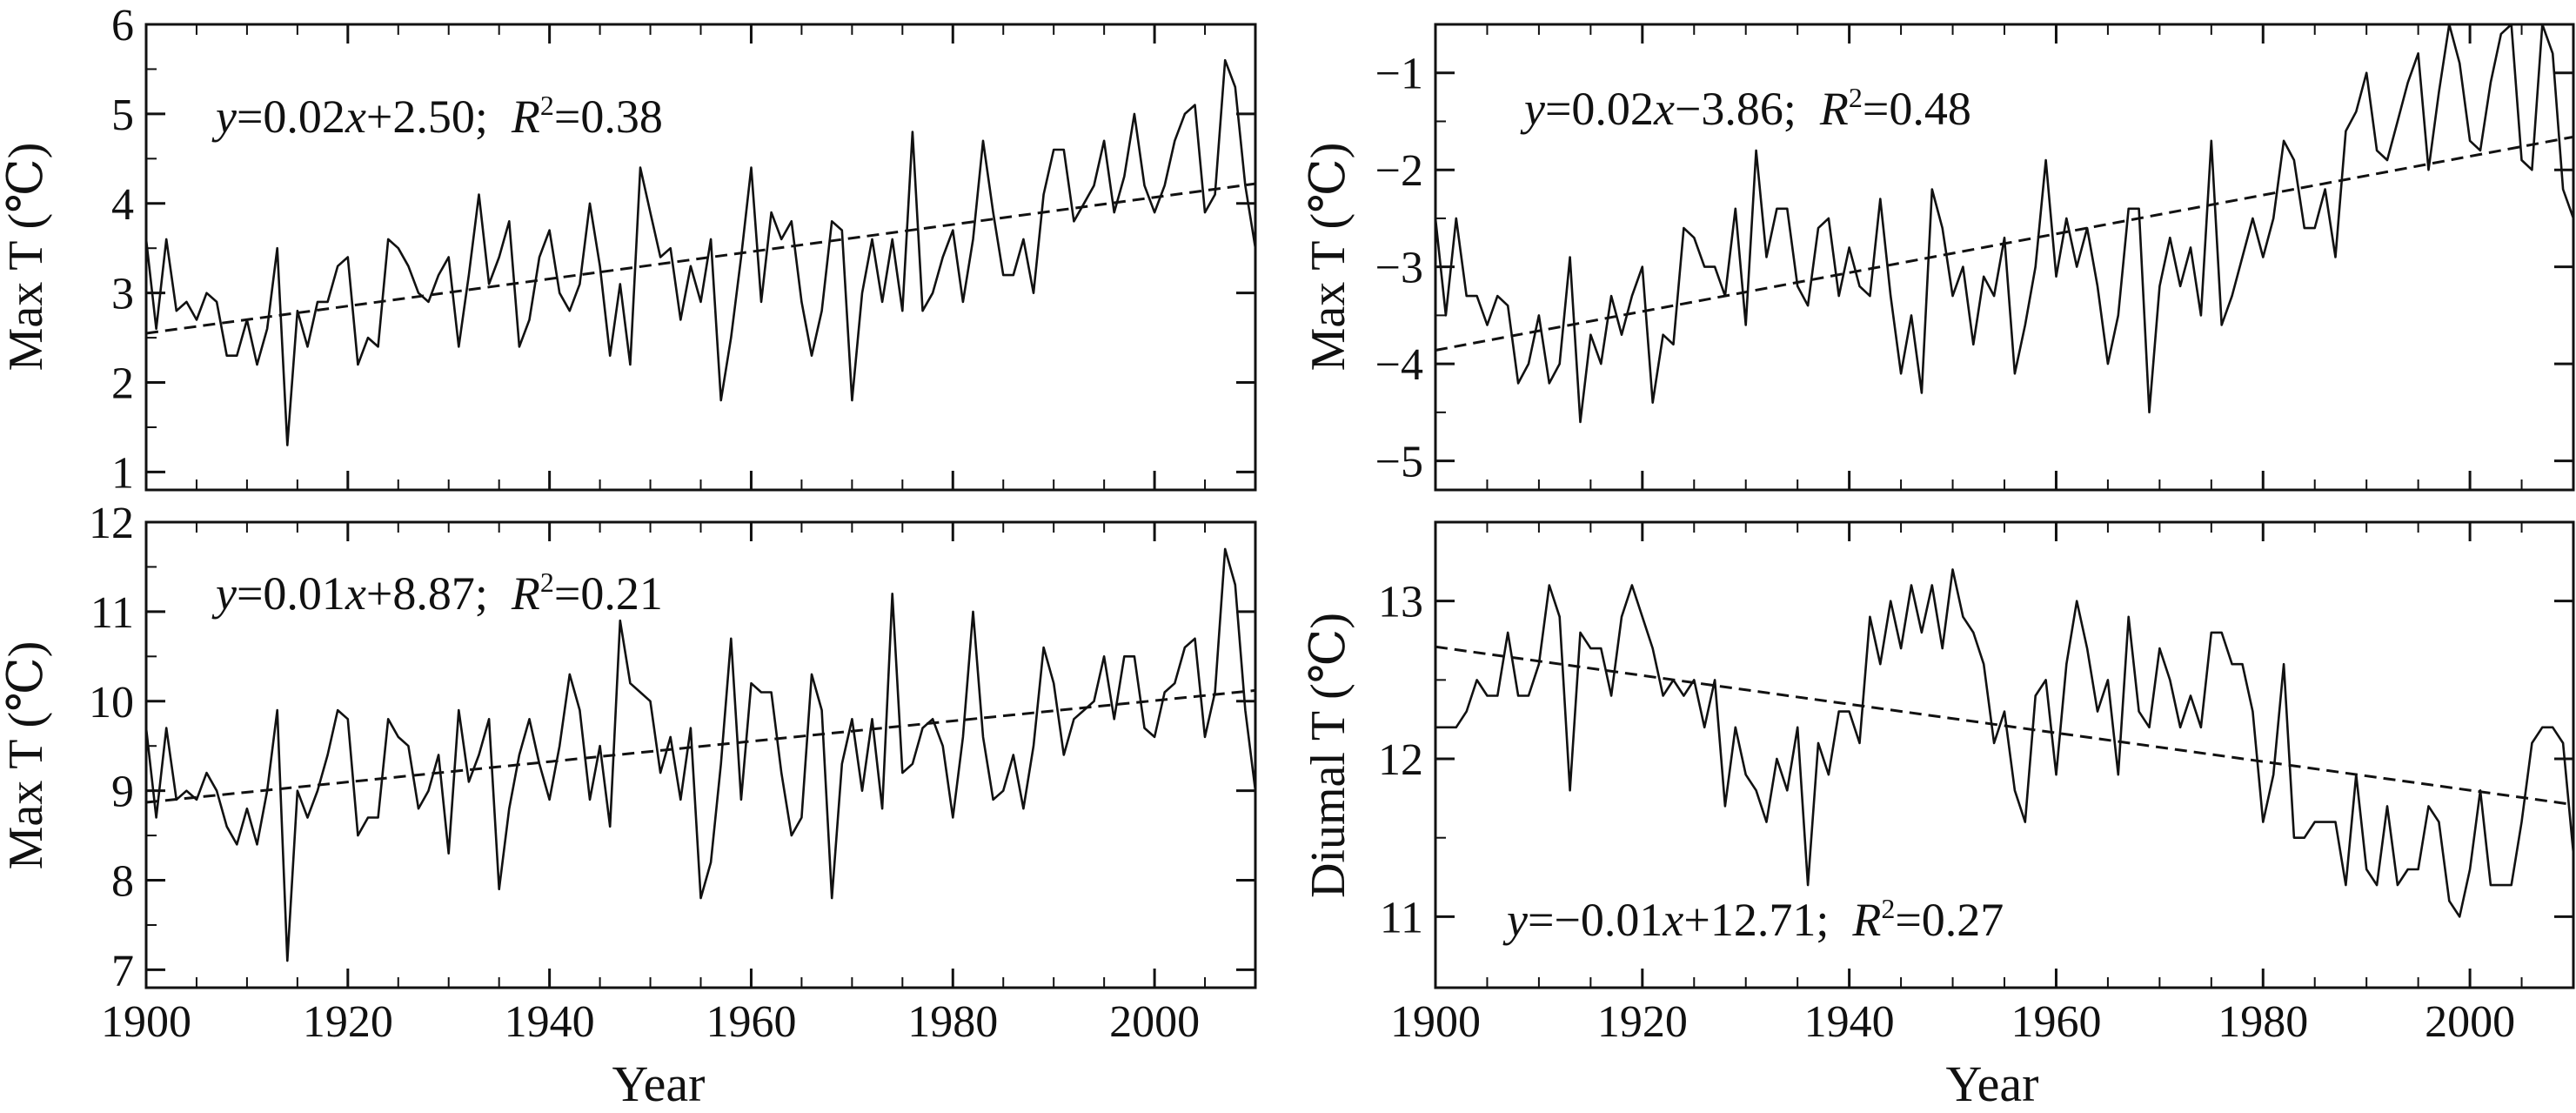  Describe the element at coordinates (1595, 920) in the screenshot. I see `annotation-slope: =−0.01` at that location.